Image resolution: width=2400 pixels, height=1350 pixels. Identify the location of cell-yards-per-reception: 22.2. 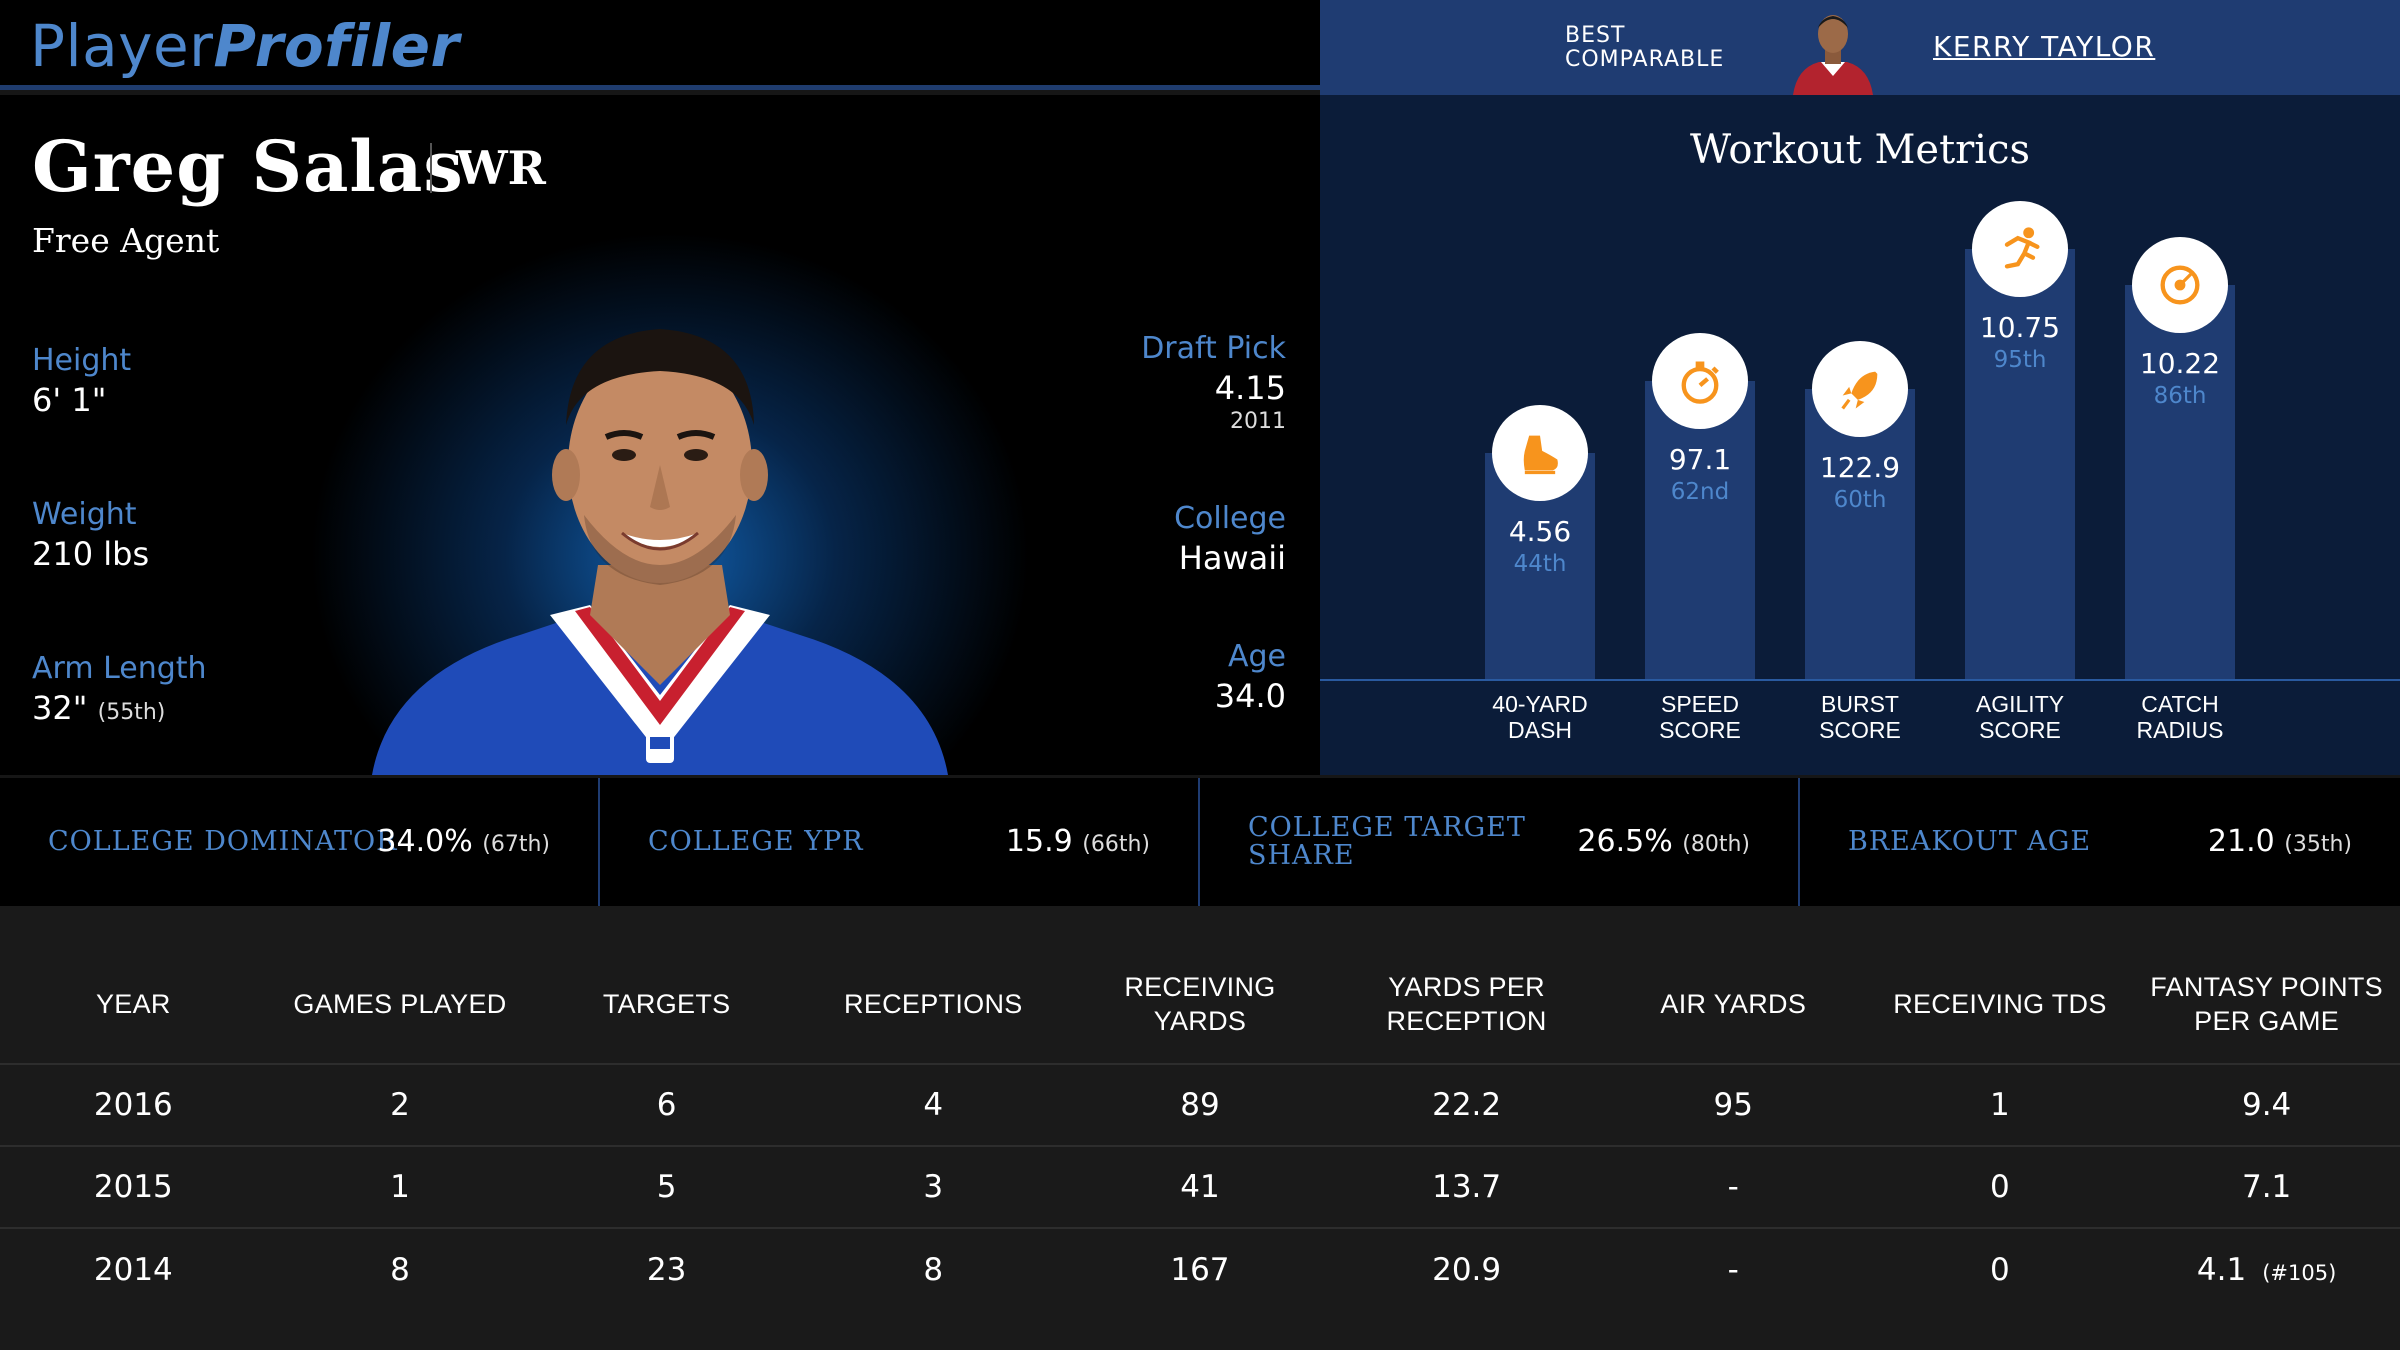
(1466, 1104).